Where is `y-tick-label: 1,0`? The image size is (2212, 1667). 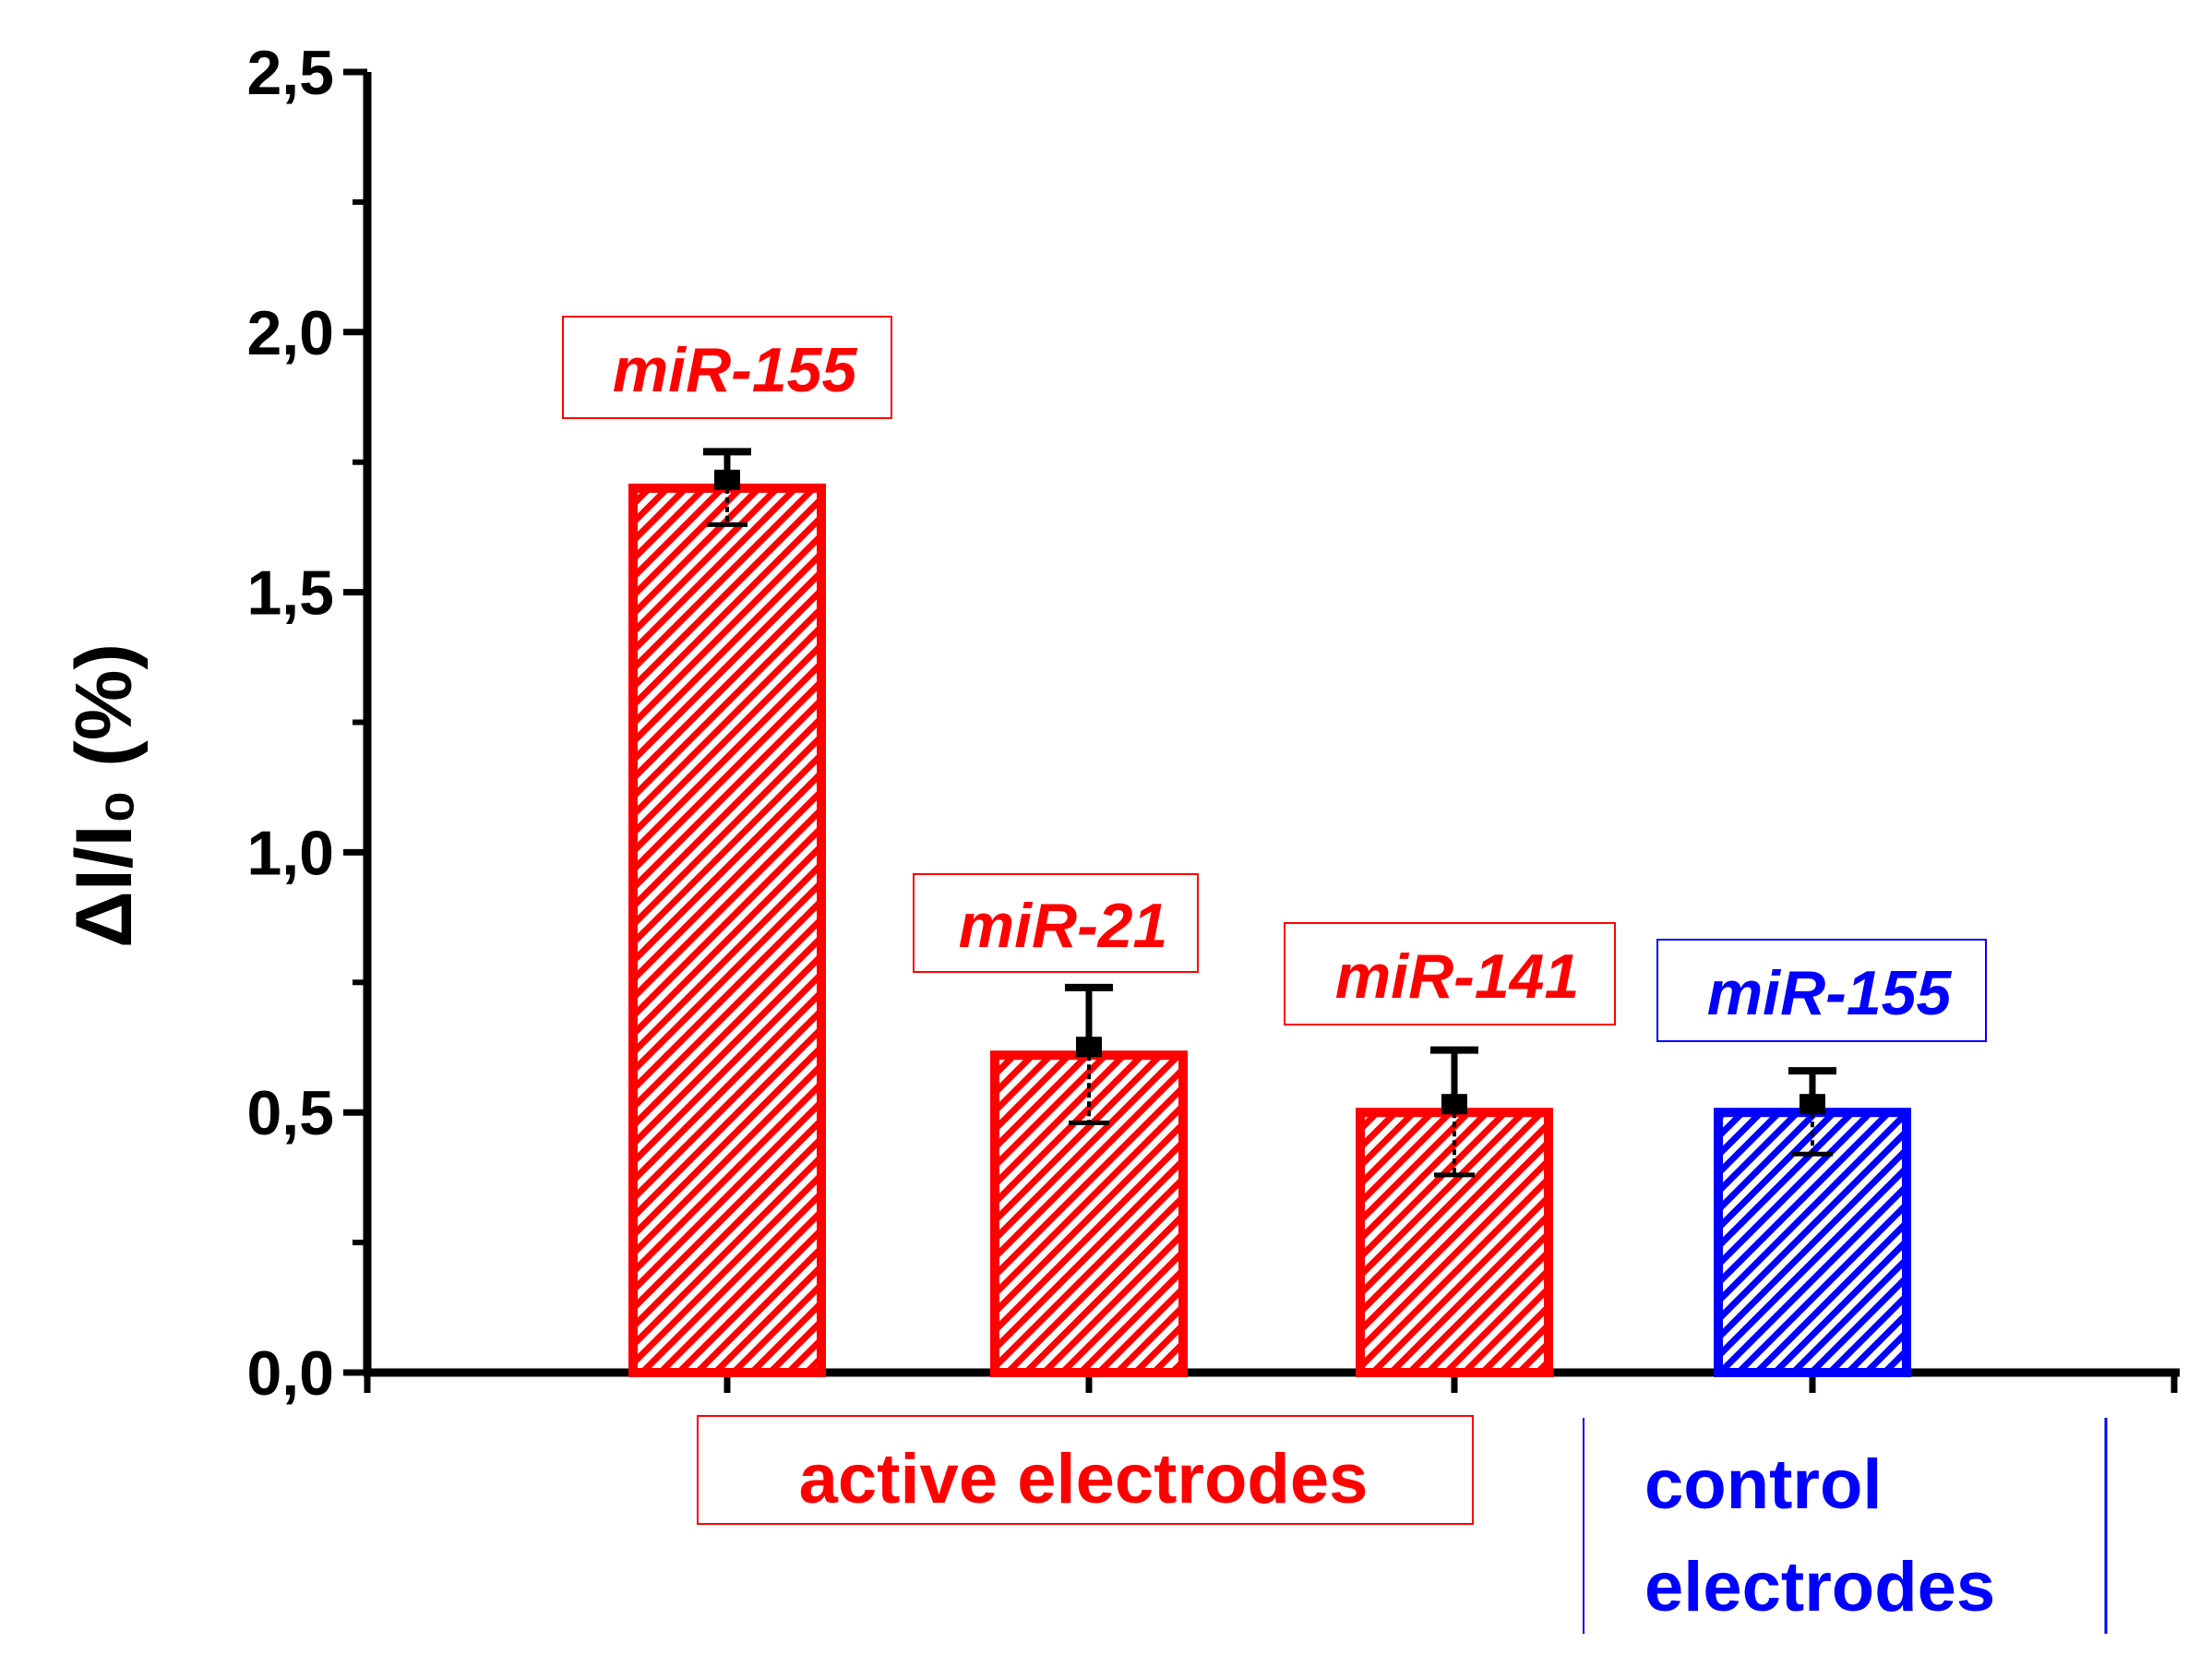
y-tick-label: 1,0 is located at coordinates (290, 853).